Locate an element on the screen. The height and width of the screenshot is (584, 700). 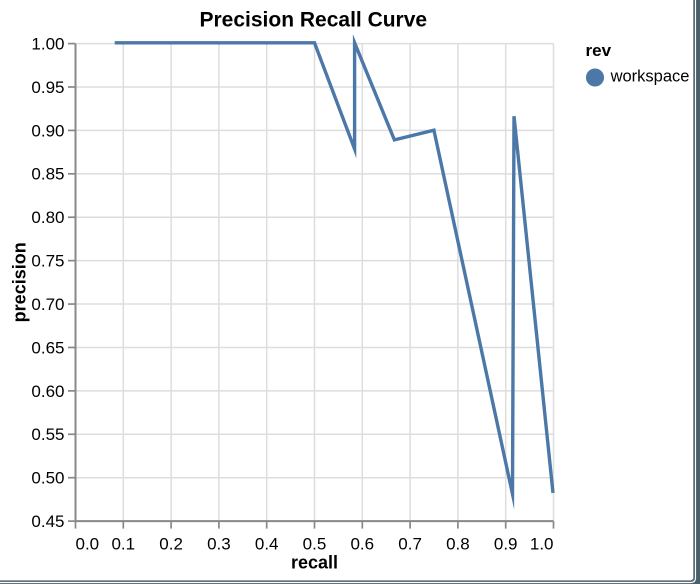
svg-text: 0.2 is located at coordinates (171, 544).